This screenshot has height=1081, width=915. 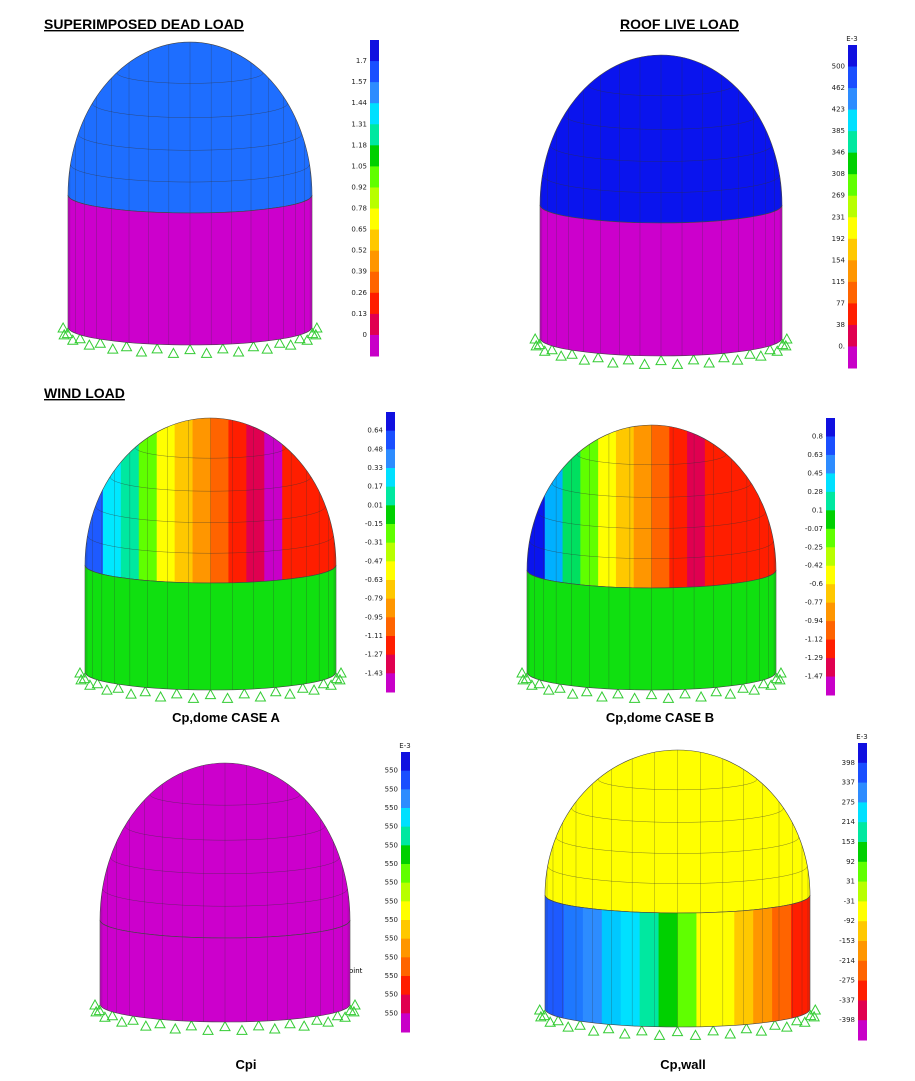 I want to click on legend-label: 0.17, so click(x=375, y=487).